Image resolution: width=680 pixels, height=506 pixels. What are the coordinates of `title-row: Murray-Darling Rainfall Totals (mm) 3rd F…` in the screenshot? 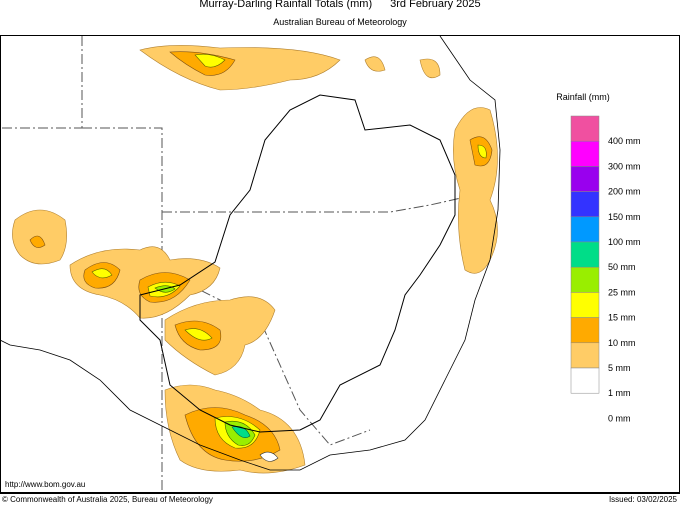 It's located at (339, 5).